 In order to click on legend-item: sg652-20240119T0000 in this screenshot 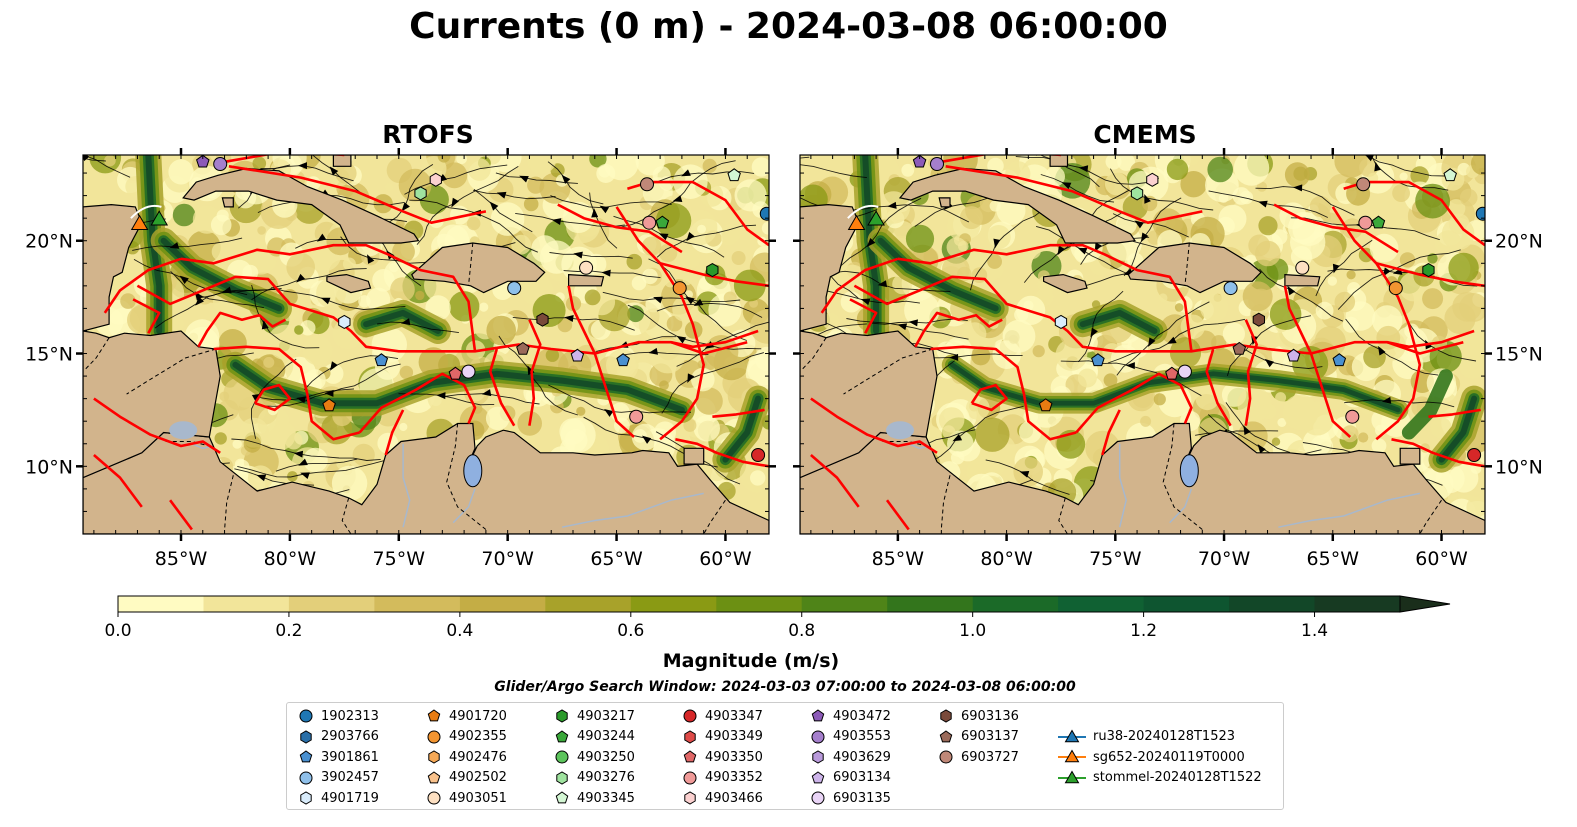, I will do `click(1151, 757)`.